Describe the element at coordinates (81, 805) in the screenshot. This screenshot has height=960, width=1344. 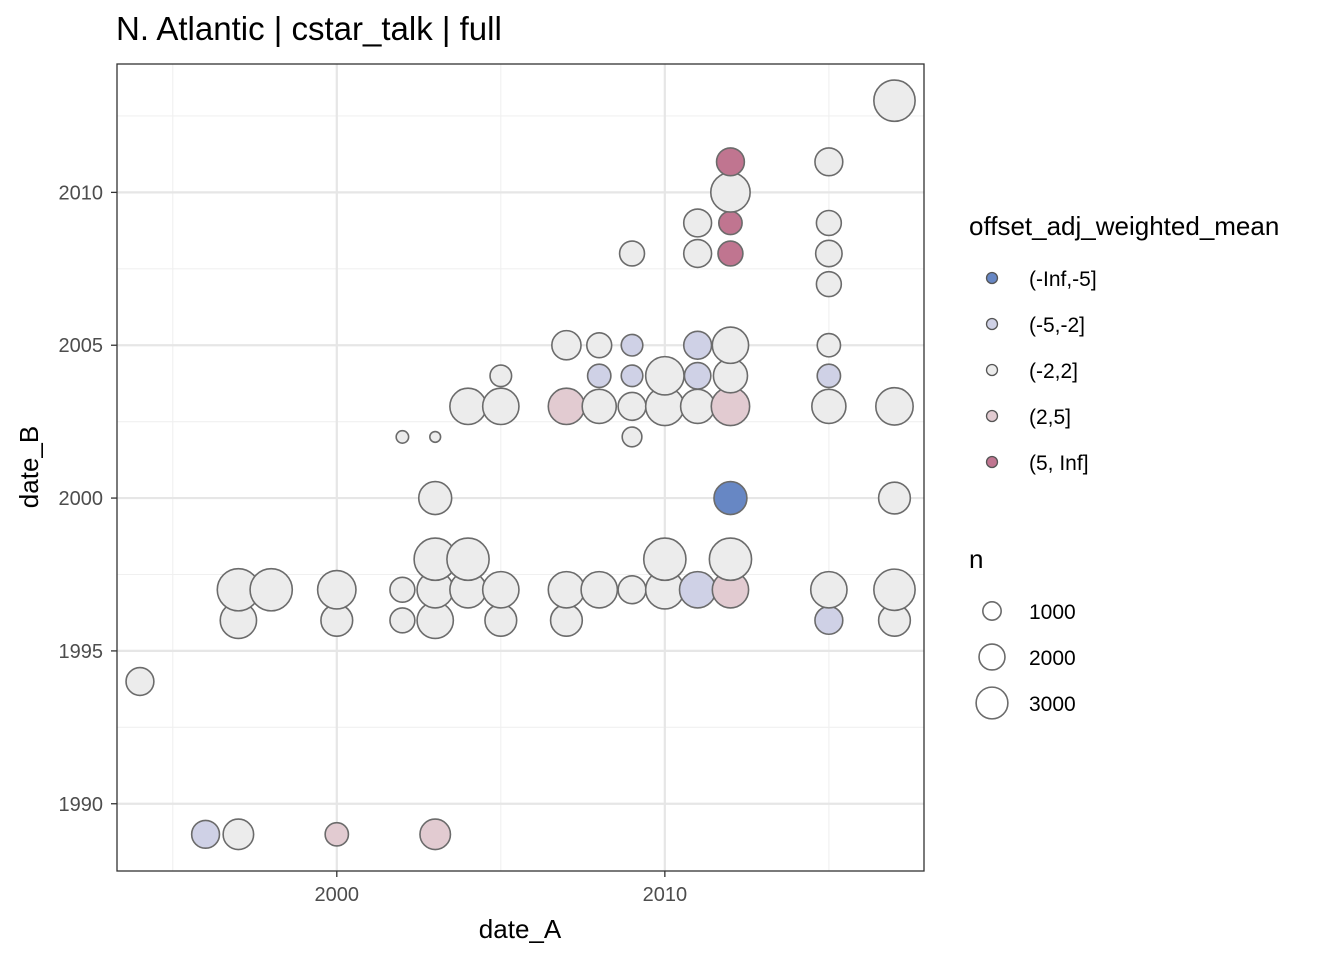
I see `y-tick-label: 1990` at that location.